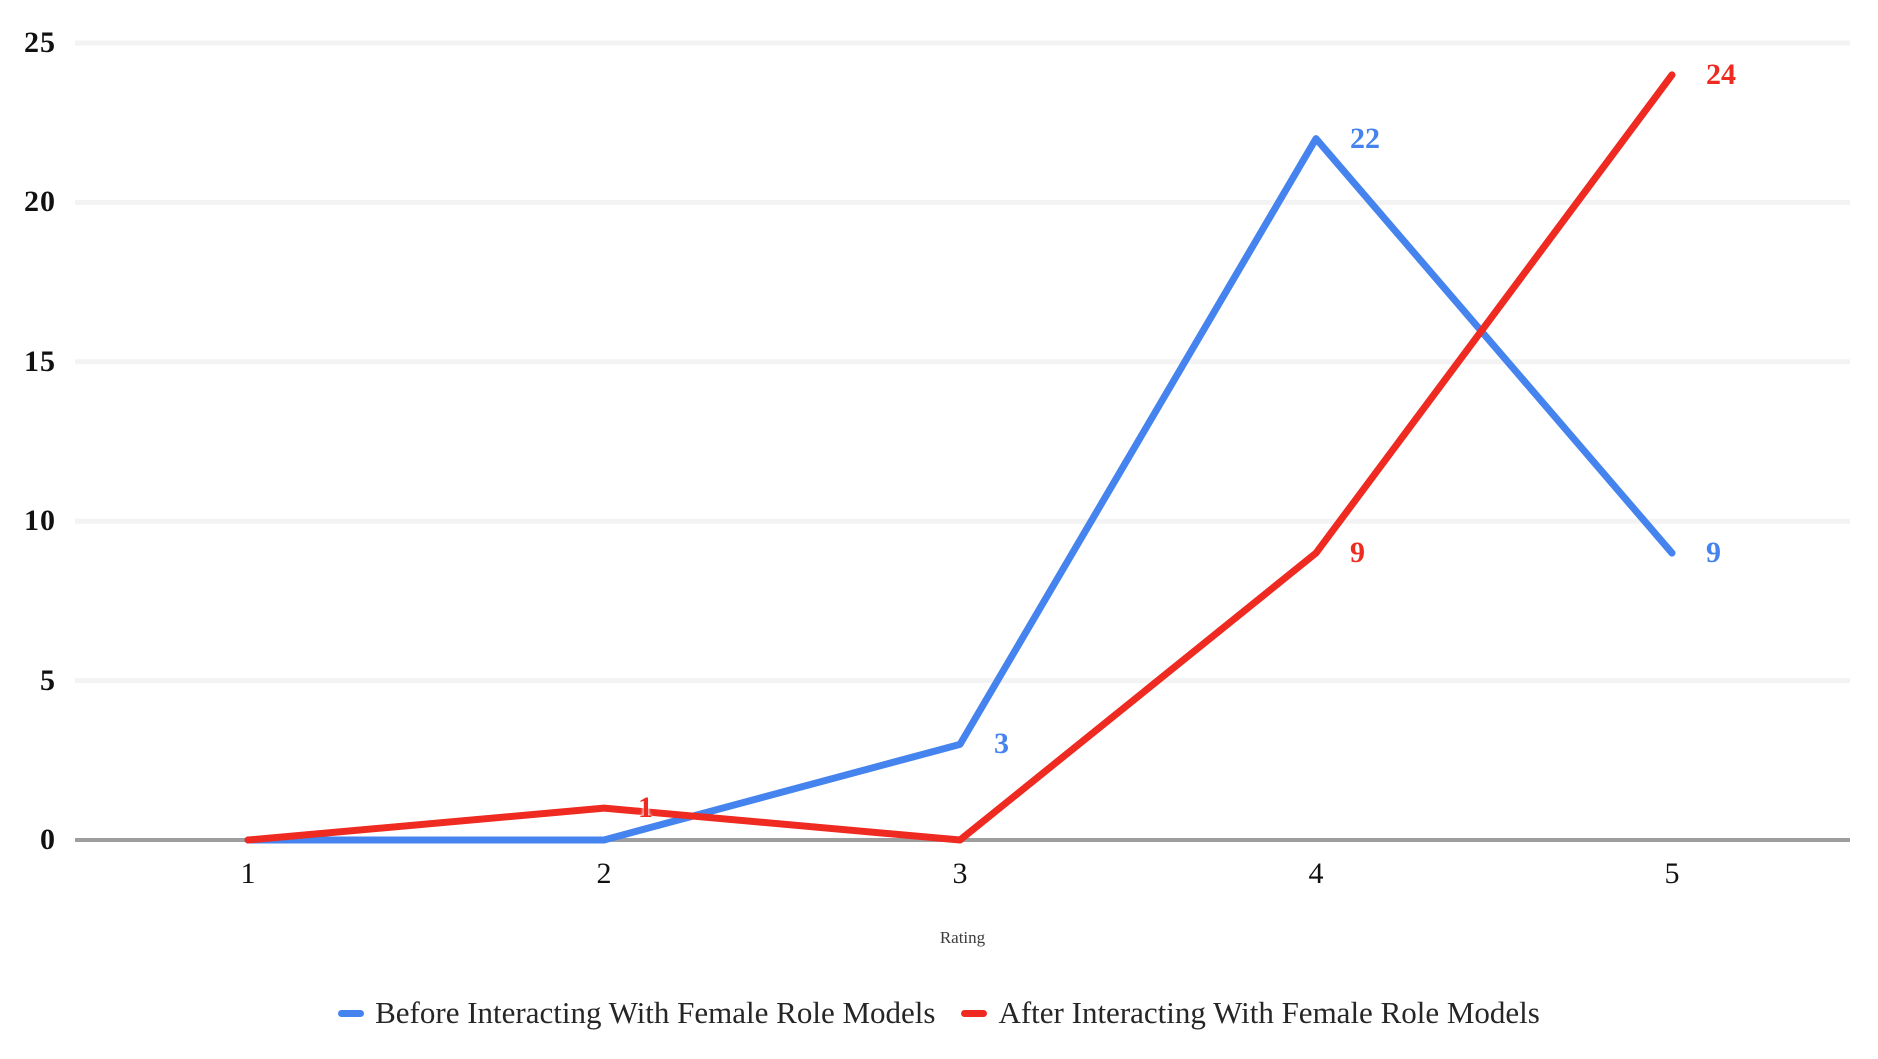 This screenshot has height=1059, width=1878. What do you see at coordinates (1357, 553) in the screenshot?
I see `data-label-after: 9` at bounding box center [1357, 553].